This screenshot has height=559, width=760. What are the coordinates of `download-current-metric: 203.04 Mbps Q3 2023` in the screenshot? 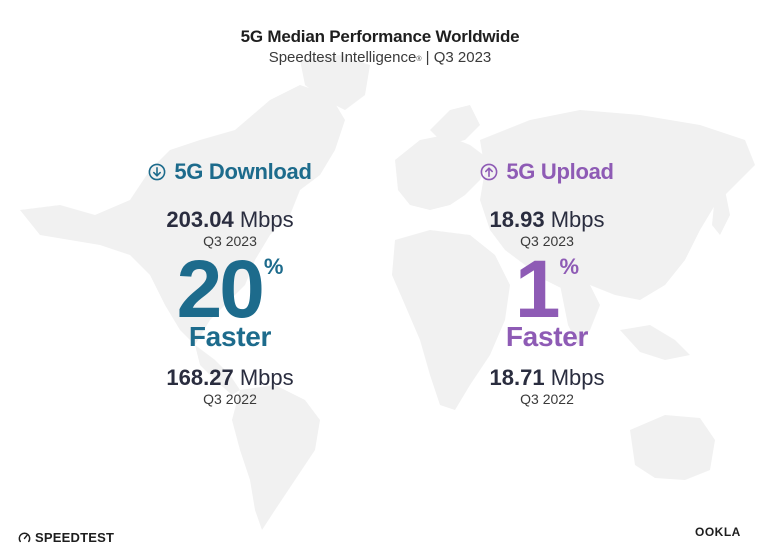 It's located at (230, 229).